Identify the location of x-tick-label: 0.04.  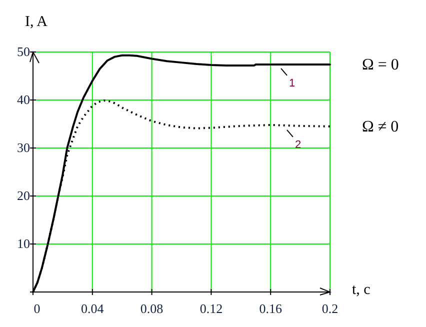
(92, 308).